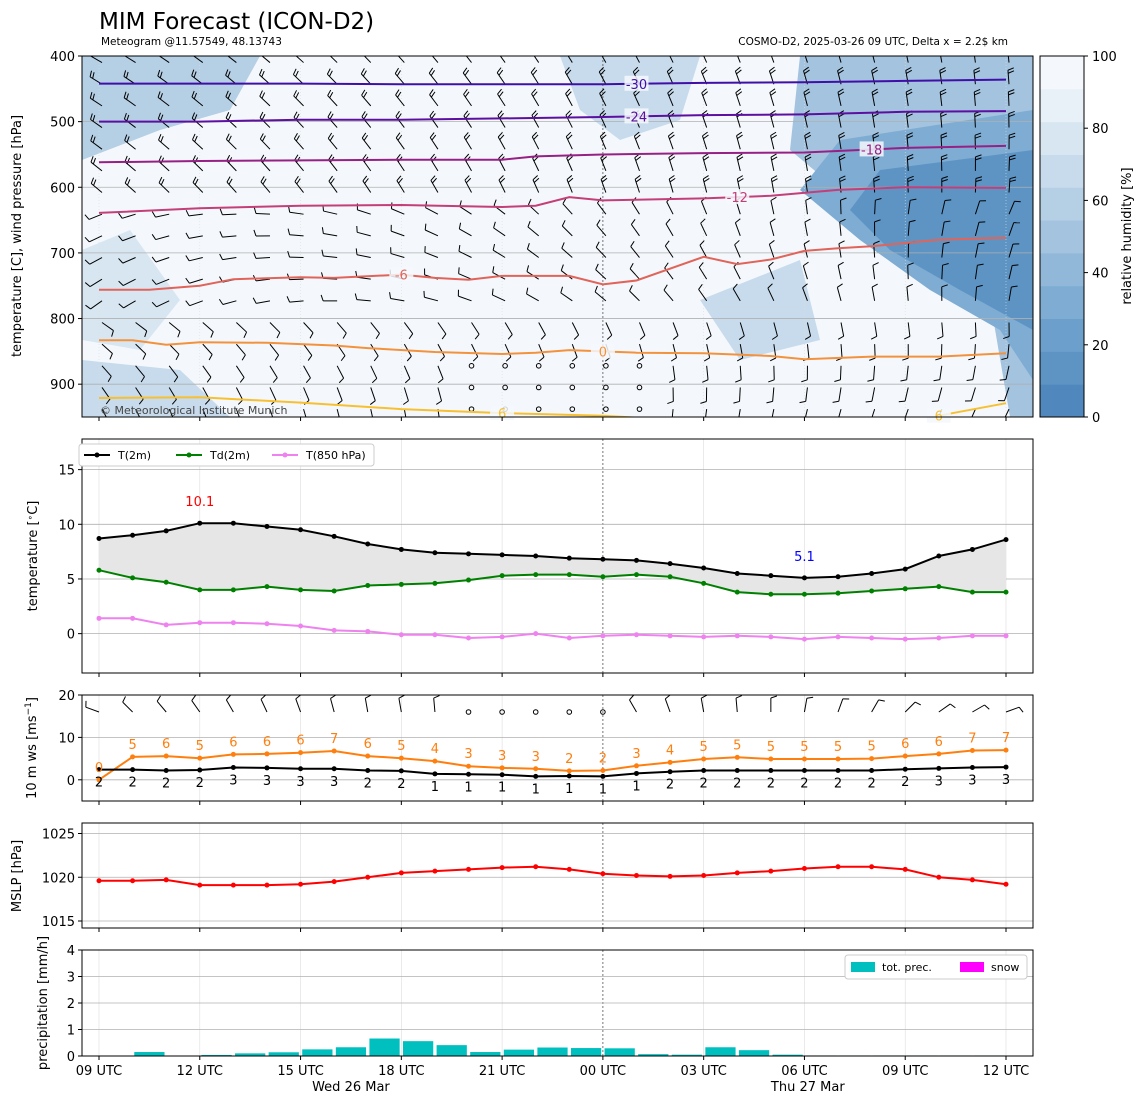 This screenshot has height=1105, width=1148. Describe the element at coordinates (569, 1047) in the screenshot. I see `precipitation-bars` at that location.